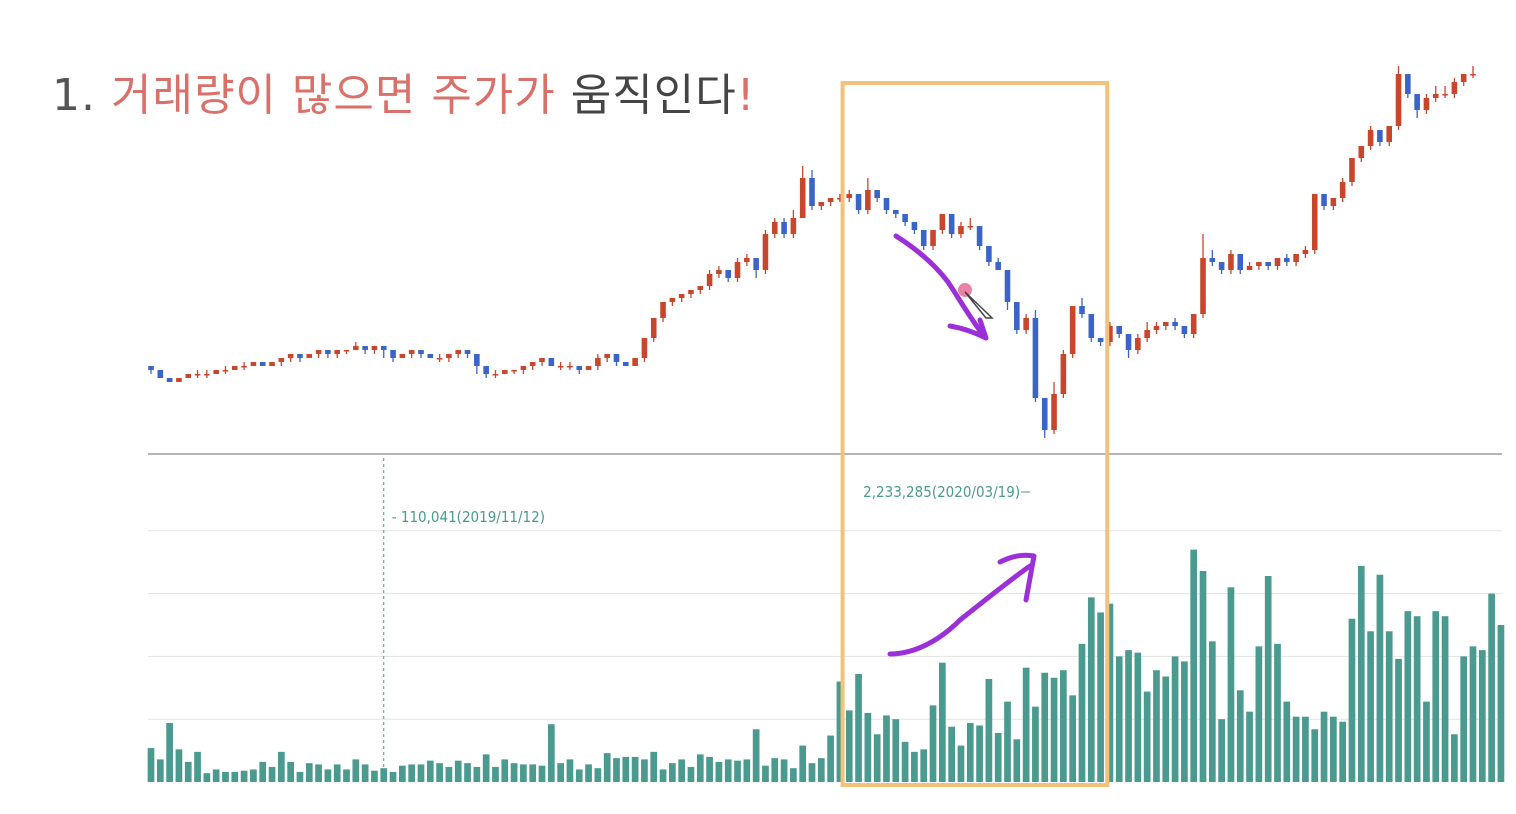  Describe the element at coordinates (74, 95) in the screenshot. I see `title-number: 1.` at that location.